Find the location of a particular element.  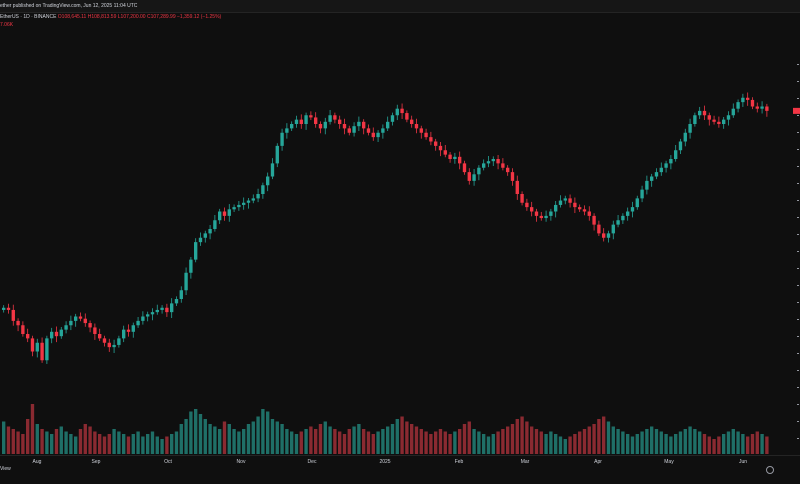

tradingview-logo-text: View is located at coordinates (5, 469).